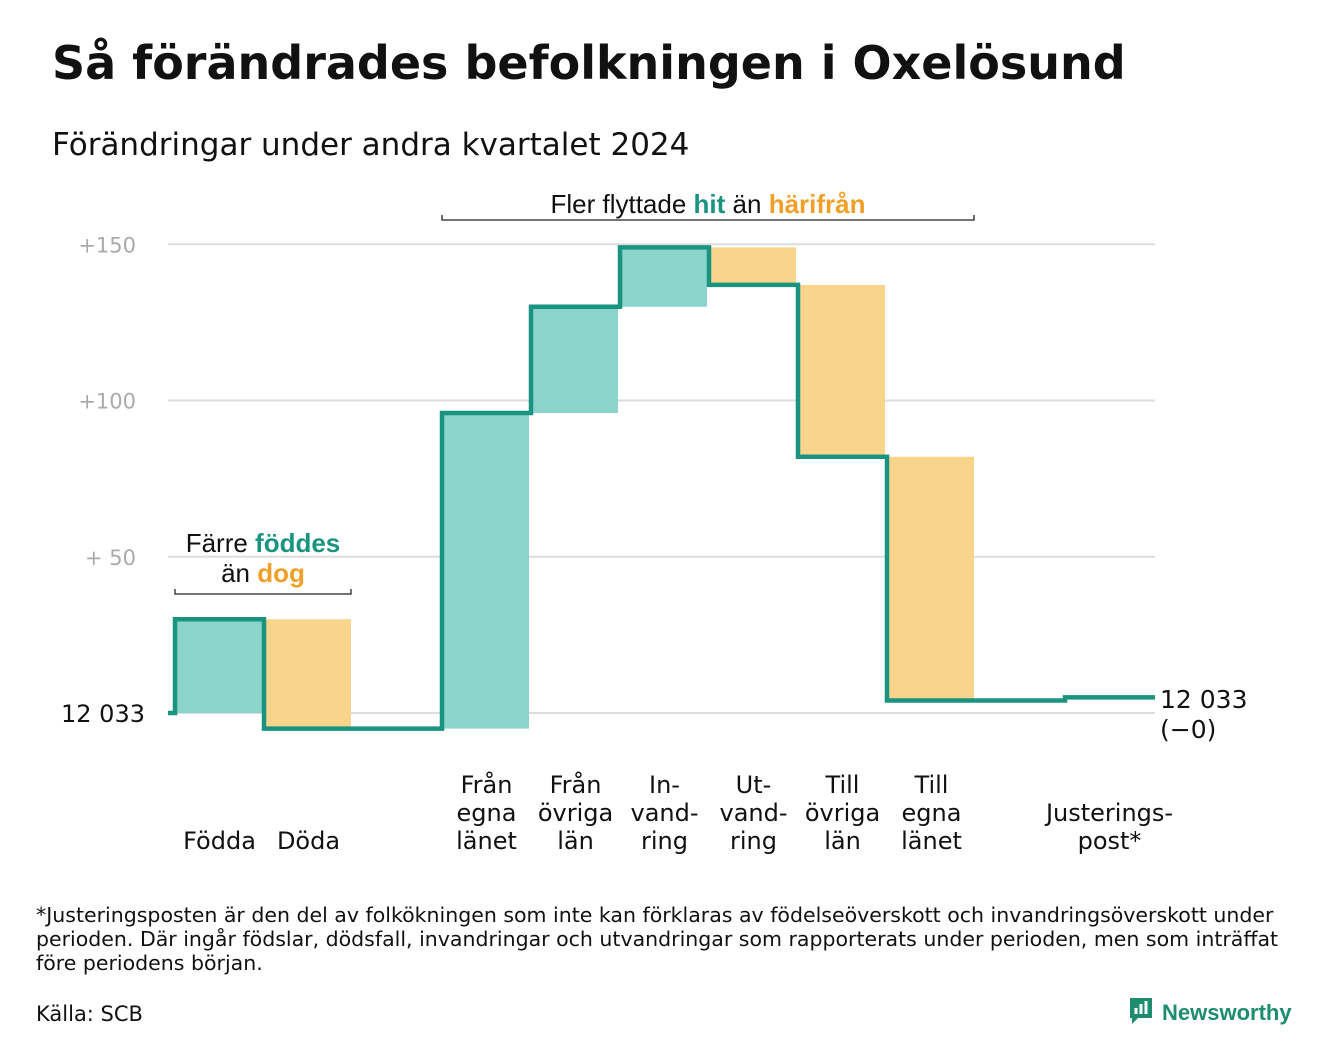  I want to click on end-value-label: 12 033, so click(1203, 699).